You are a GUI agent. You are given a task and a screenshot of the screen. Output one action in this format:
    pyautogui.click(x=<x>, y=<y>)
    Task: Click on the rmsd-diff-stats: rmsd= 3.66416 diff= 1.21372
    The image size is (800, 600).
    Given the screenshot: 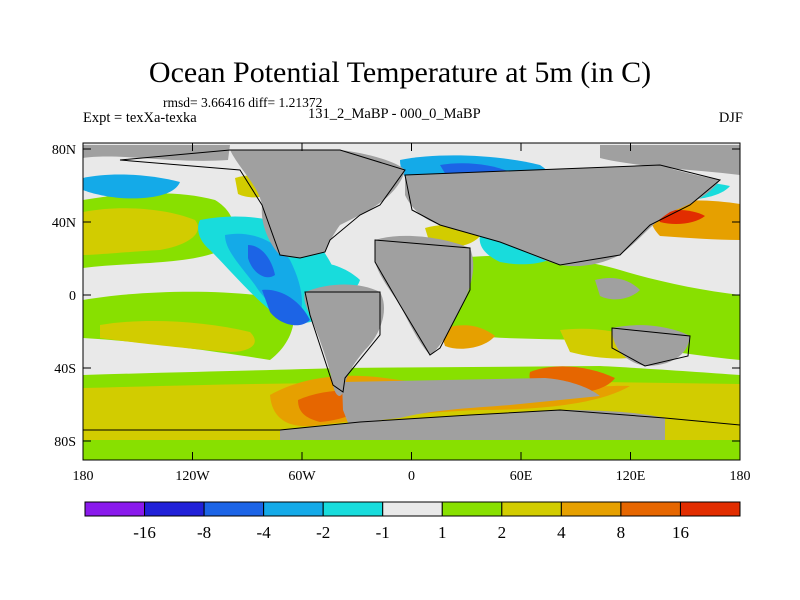 What is the action you would take?
    pyautogui.click(x=243, y=102)
    